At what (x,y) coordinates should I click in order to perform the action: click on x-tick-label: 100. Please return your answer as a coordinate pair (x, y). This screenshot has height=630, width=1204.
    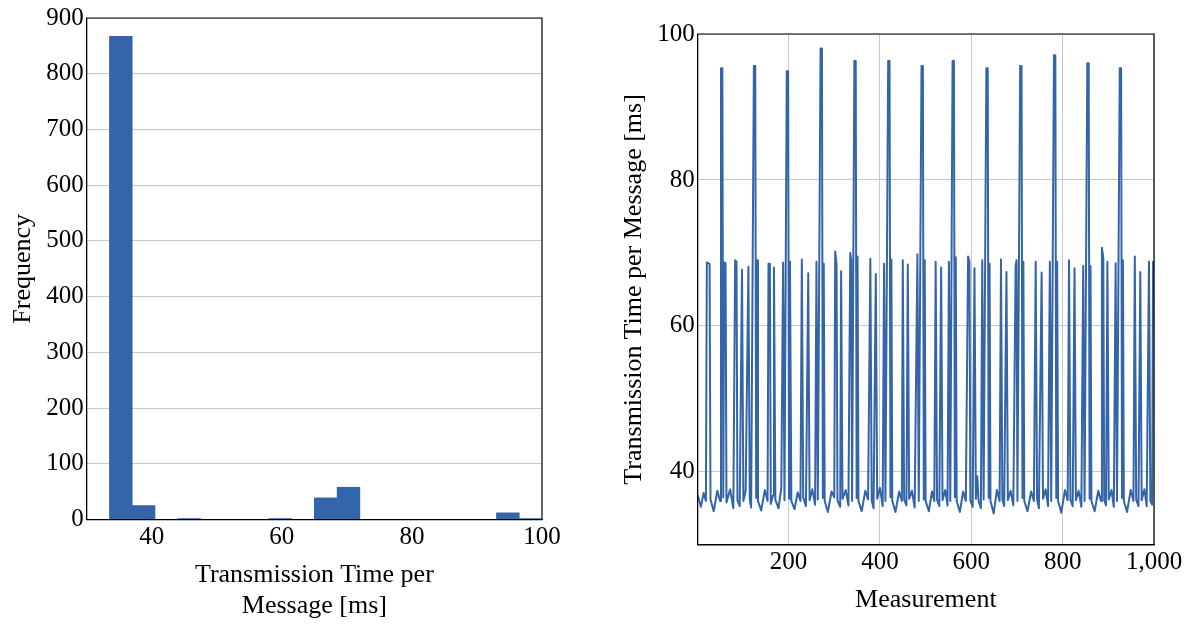
    Looking at the image, I should click on (542, 536).